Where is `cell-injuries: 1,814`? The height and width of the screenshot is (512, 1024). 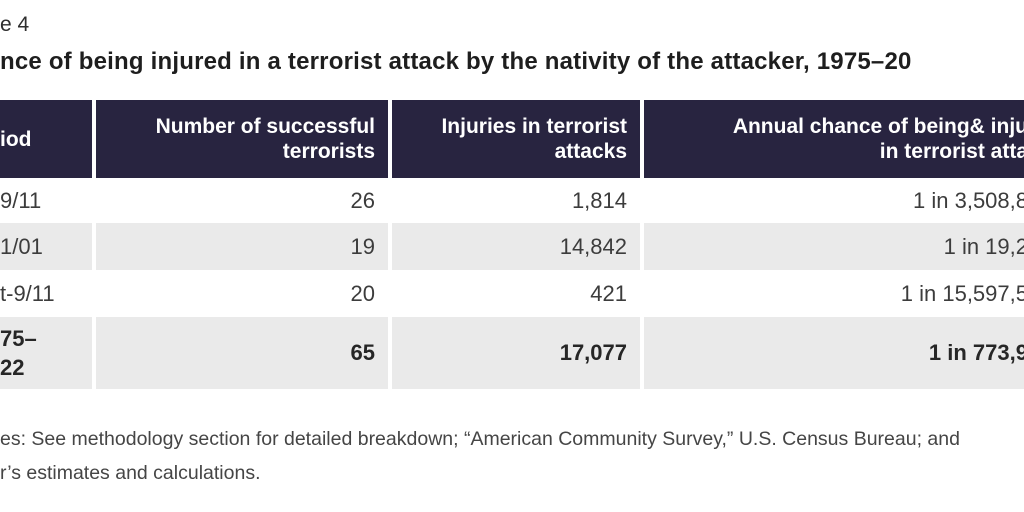 cell-injuries: 1,814 is located at coordinates (516, 200).